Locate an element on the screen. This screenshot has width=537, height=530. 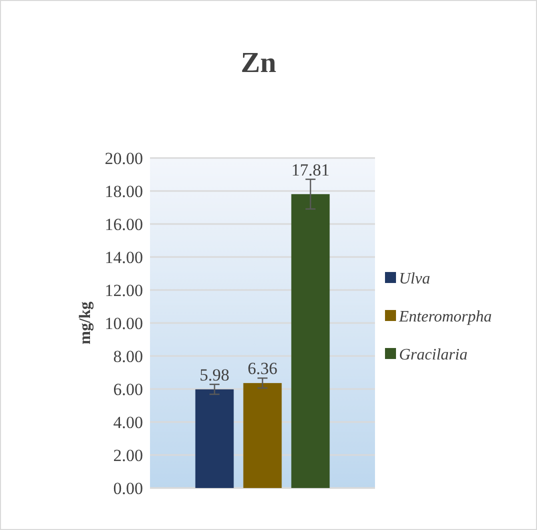
data-label: 17.81 is located at coordinates (310, 170).